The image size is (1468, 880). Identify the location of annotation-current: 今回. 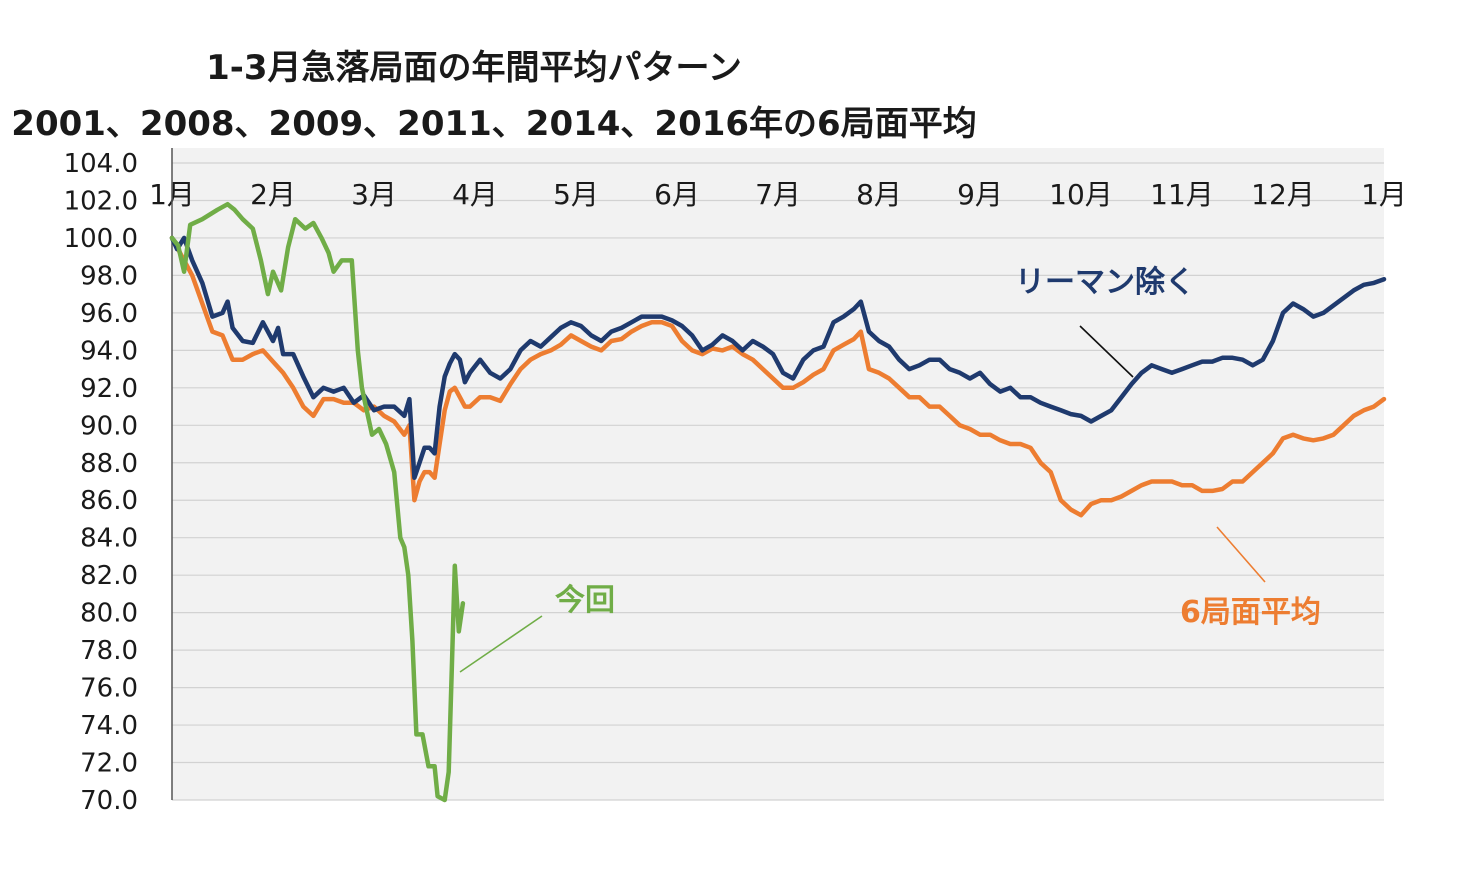
(585, 600).